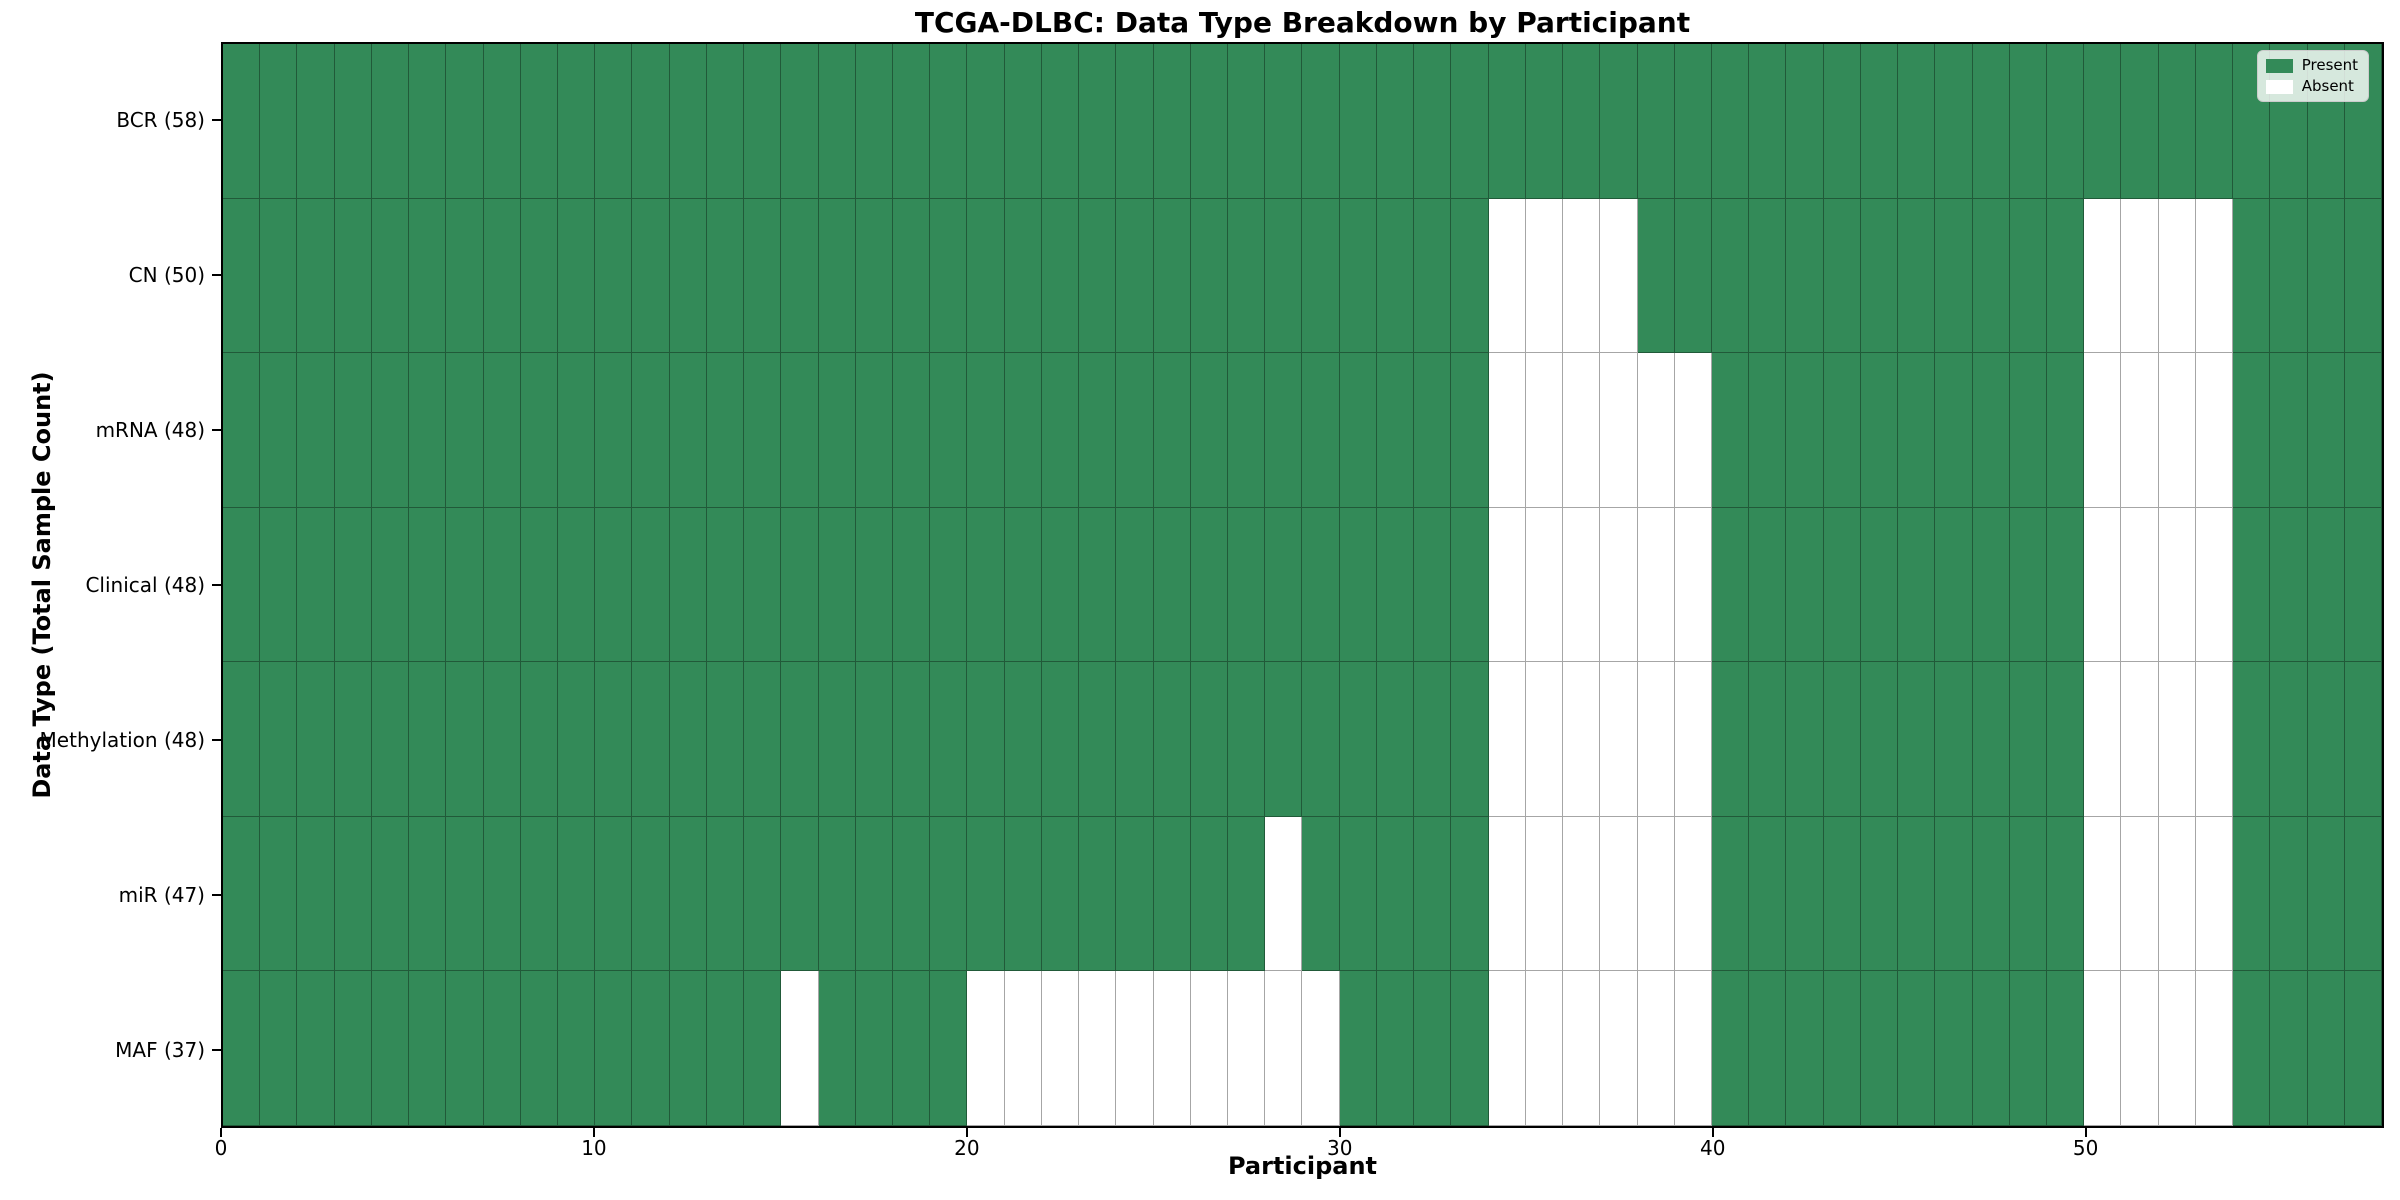 The width and height of the screenshot is (2400, 1200). Describe the element at coordinates (2085, 1148) in the screenshot. I see `x-tick-label: 50` at that location.